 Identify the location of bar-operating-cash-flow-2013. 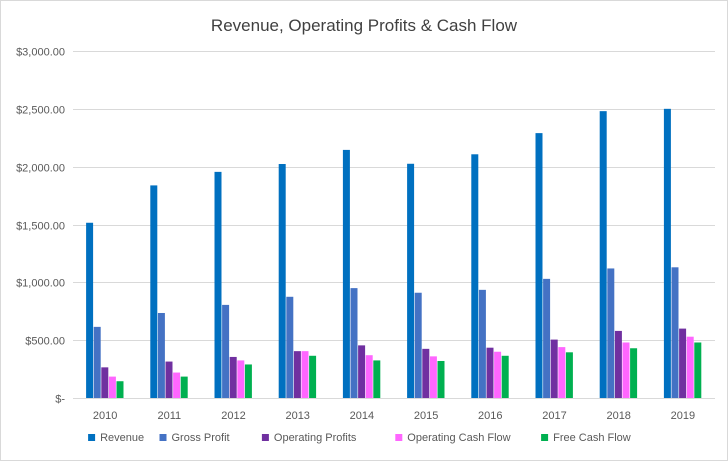
(305, 374).